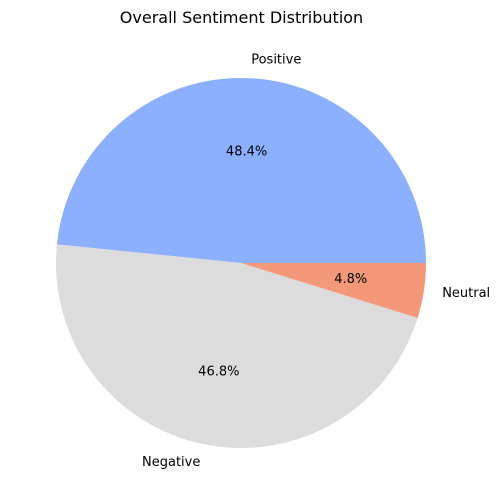 This screenshot has width=503, height=504. Describe the element at coordinates (218, 371) in the screenshot. I see `percent-label-negative: 46.8%` at that location.